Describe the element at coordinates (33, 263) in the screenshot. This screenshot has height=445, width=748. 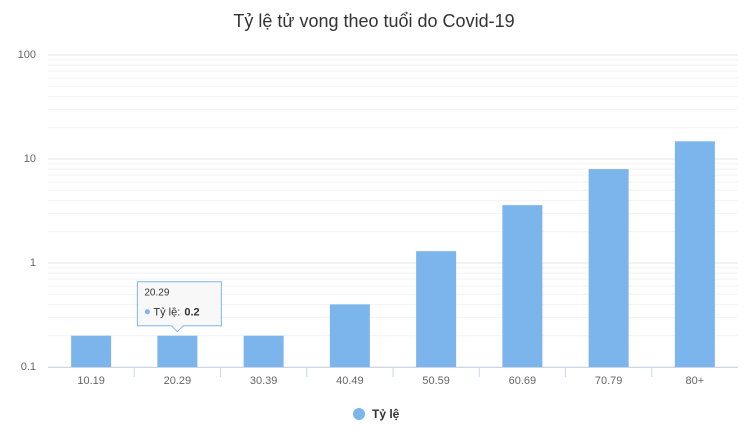
I see `y-tick-label: 1` at that location.